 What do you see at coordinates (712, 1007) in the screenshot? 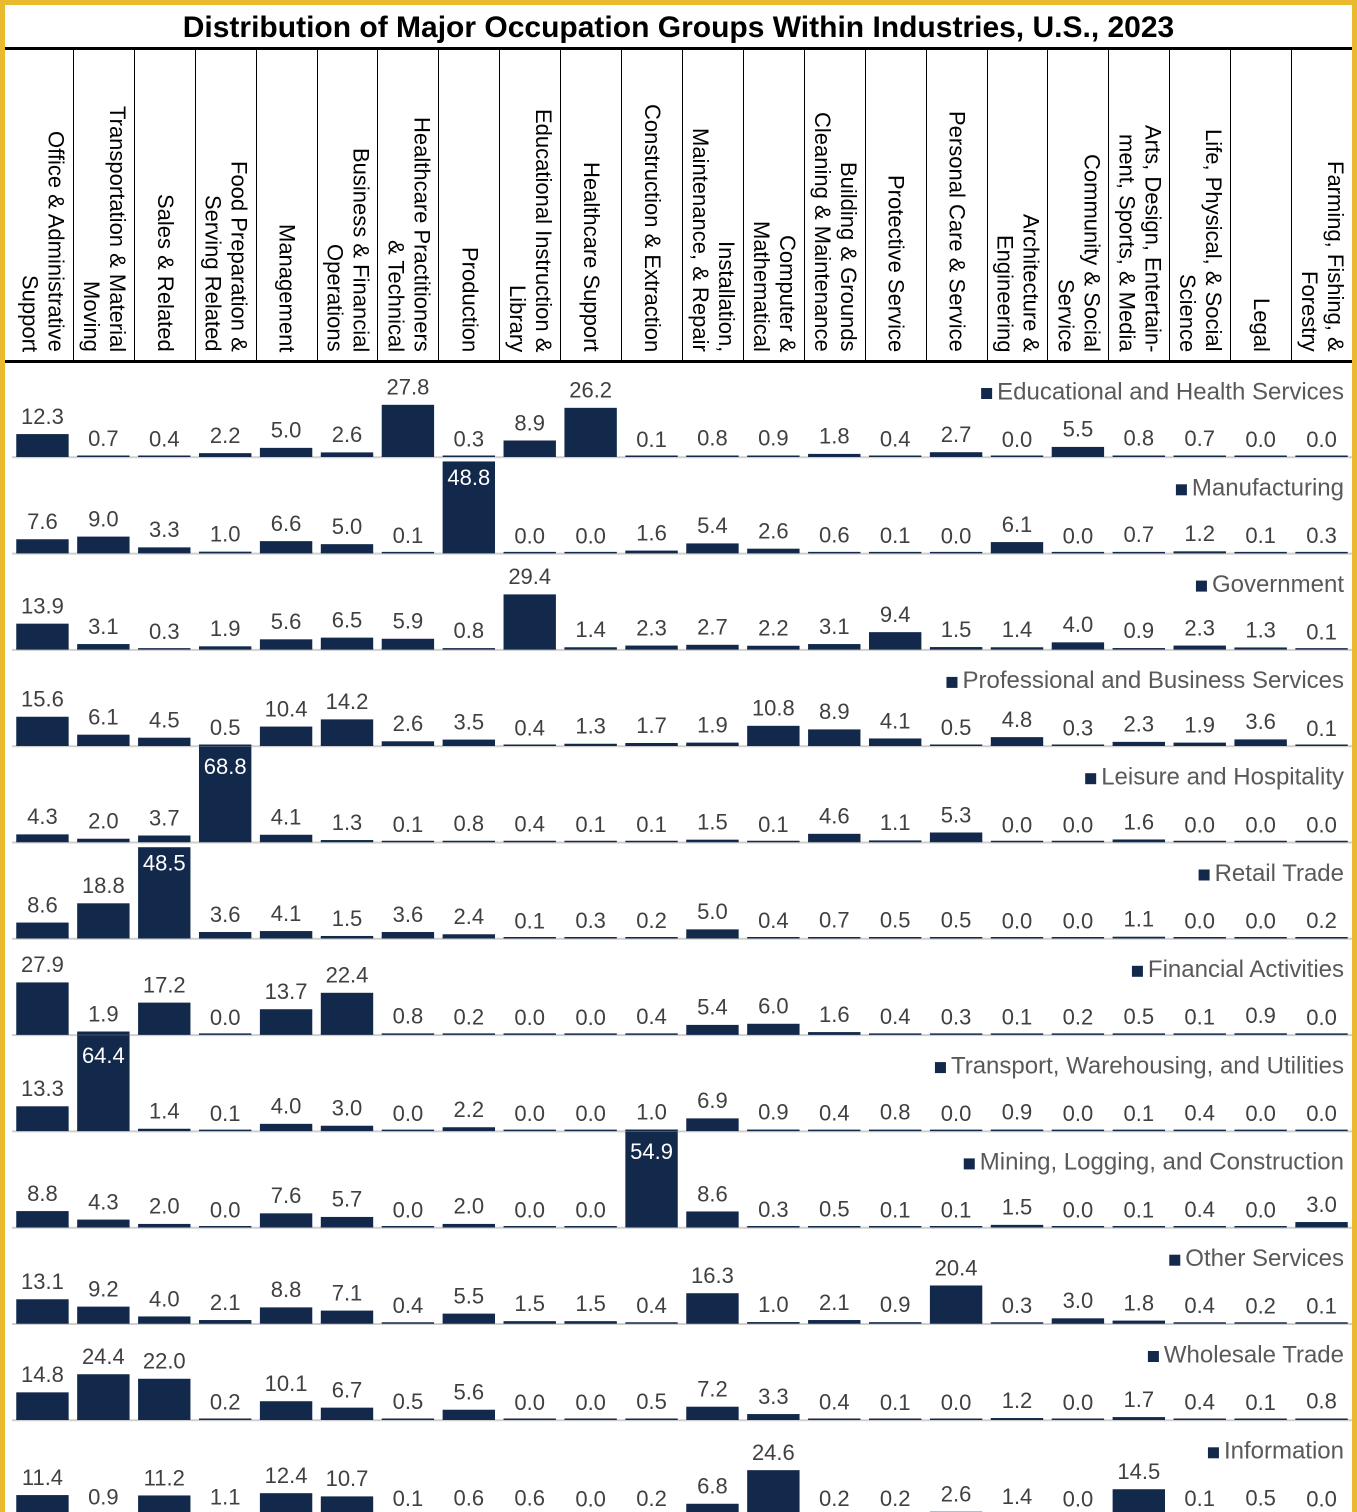
I see `value-label: 5.4` at bounding box center [712, 1007].